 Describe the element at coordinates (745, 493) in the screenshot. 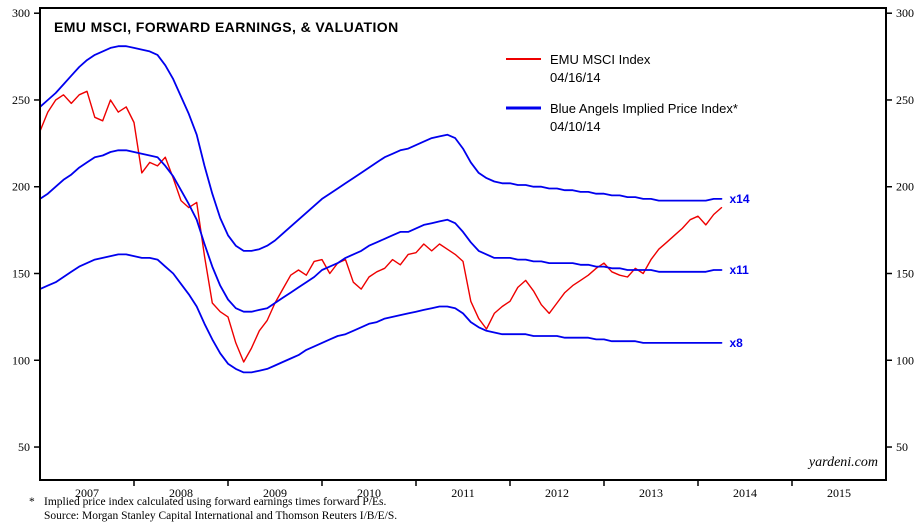

I see `x-axis-year-label: 2014` at that location.